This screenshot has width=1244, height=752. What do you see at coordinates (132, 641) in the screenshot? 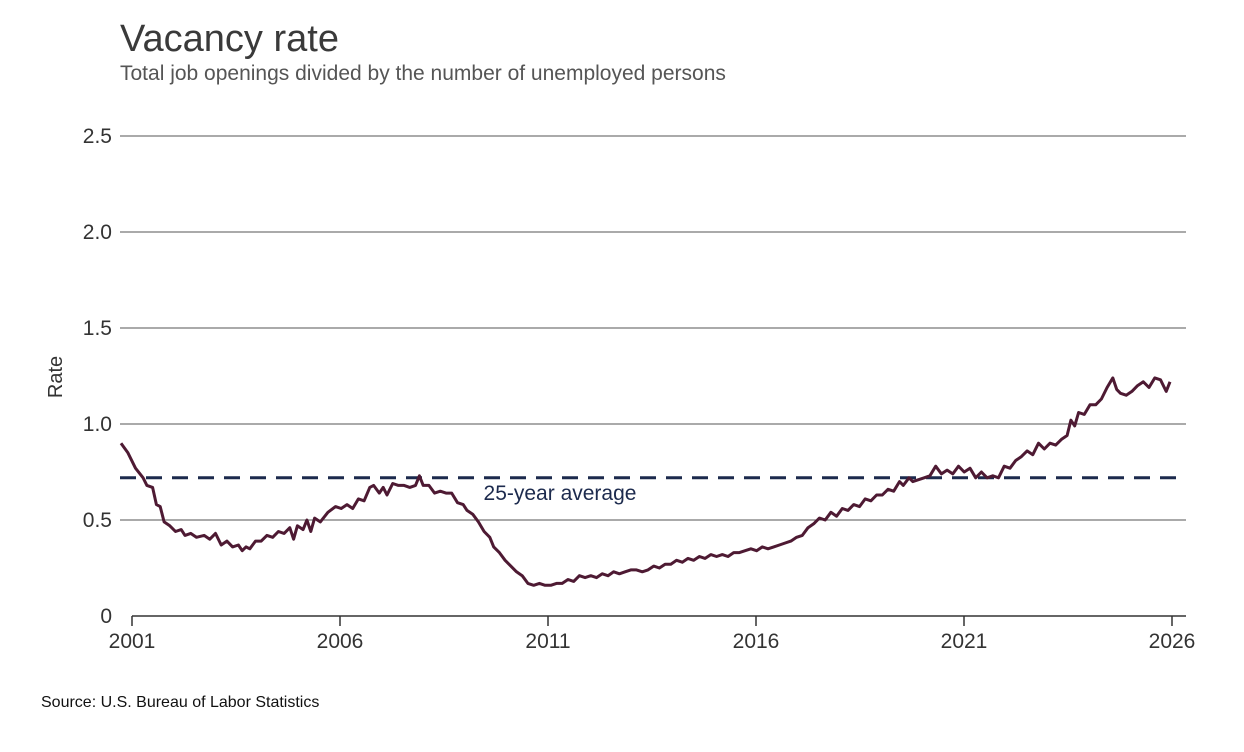
I see `x-tick-label: 2001` at bounding box center [132, 641].